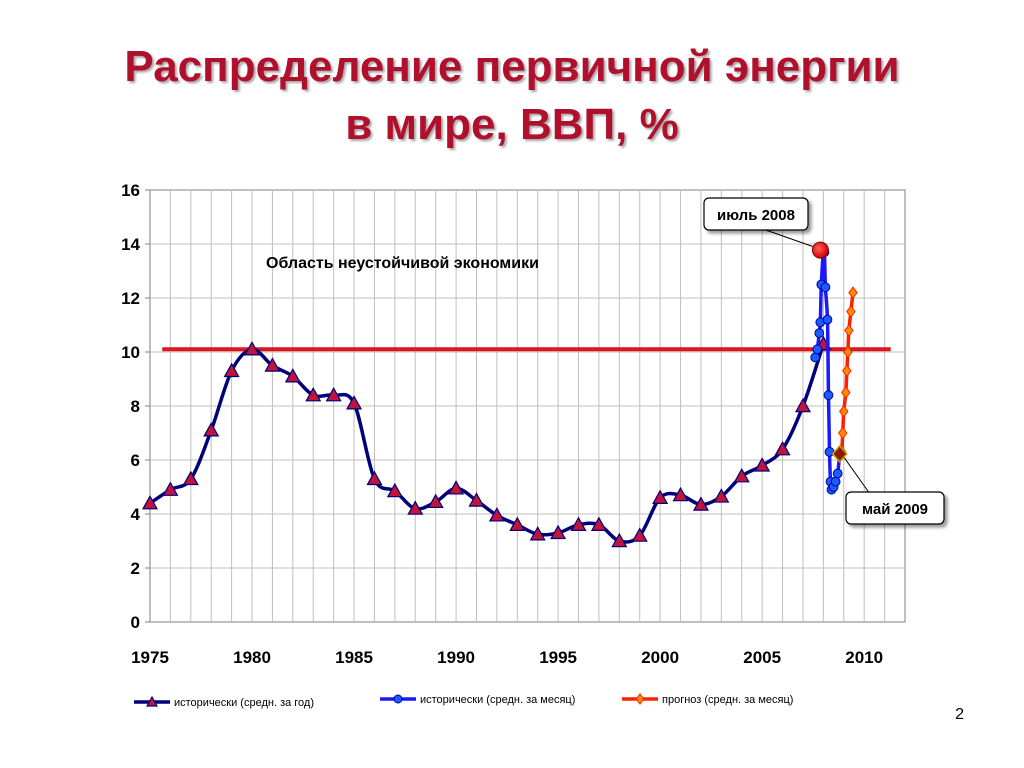 The image size is (1024, 768). What do you see at coordinates (839, 454) in the screenshot?
I see `trough-marker` at bounding box center [839, 454].